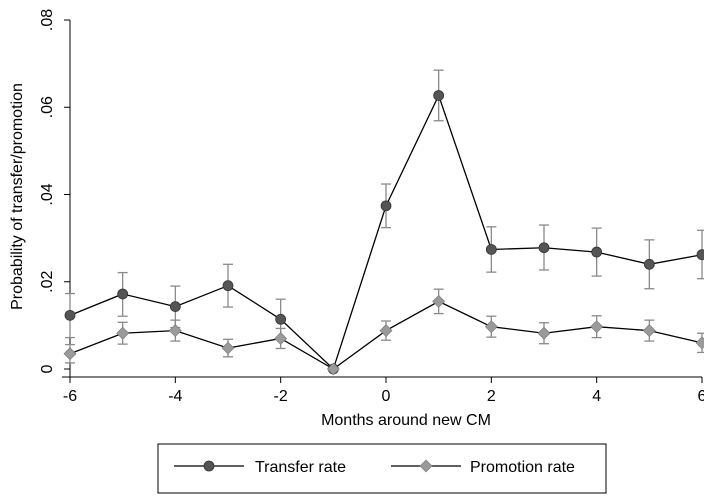 The width and height of the screenshot is (704, 502). What do you see at coordinates (175, 396) in the screenshot?
I see `x-tick-label: -4` at bounding box center [175, 396].